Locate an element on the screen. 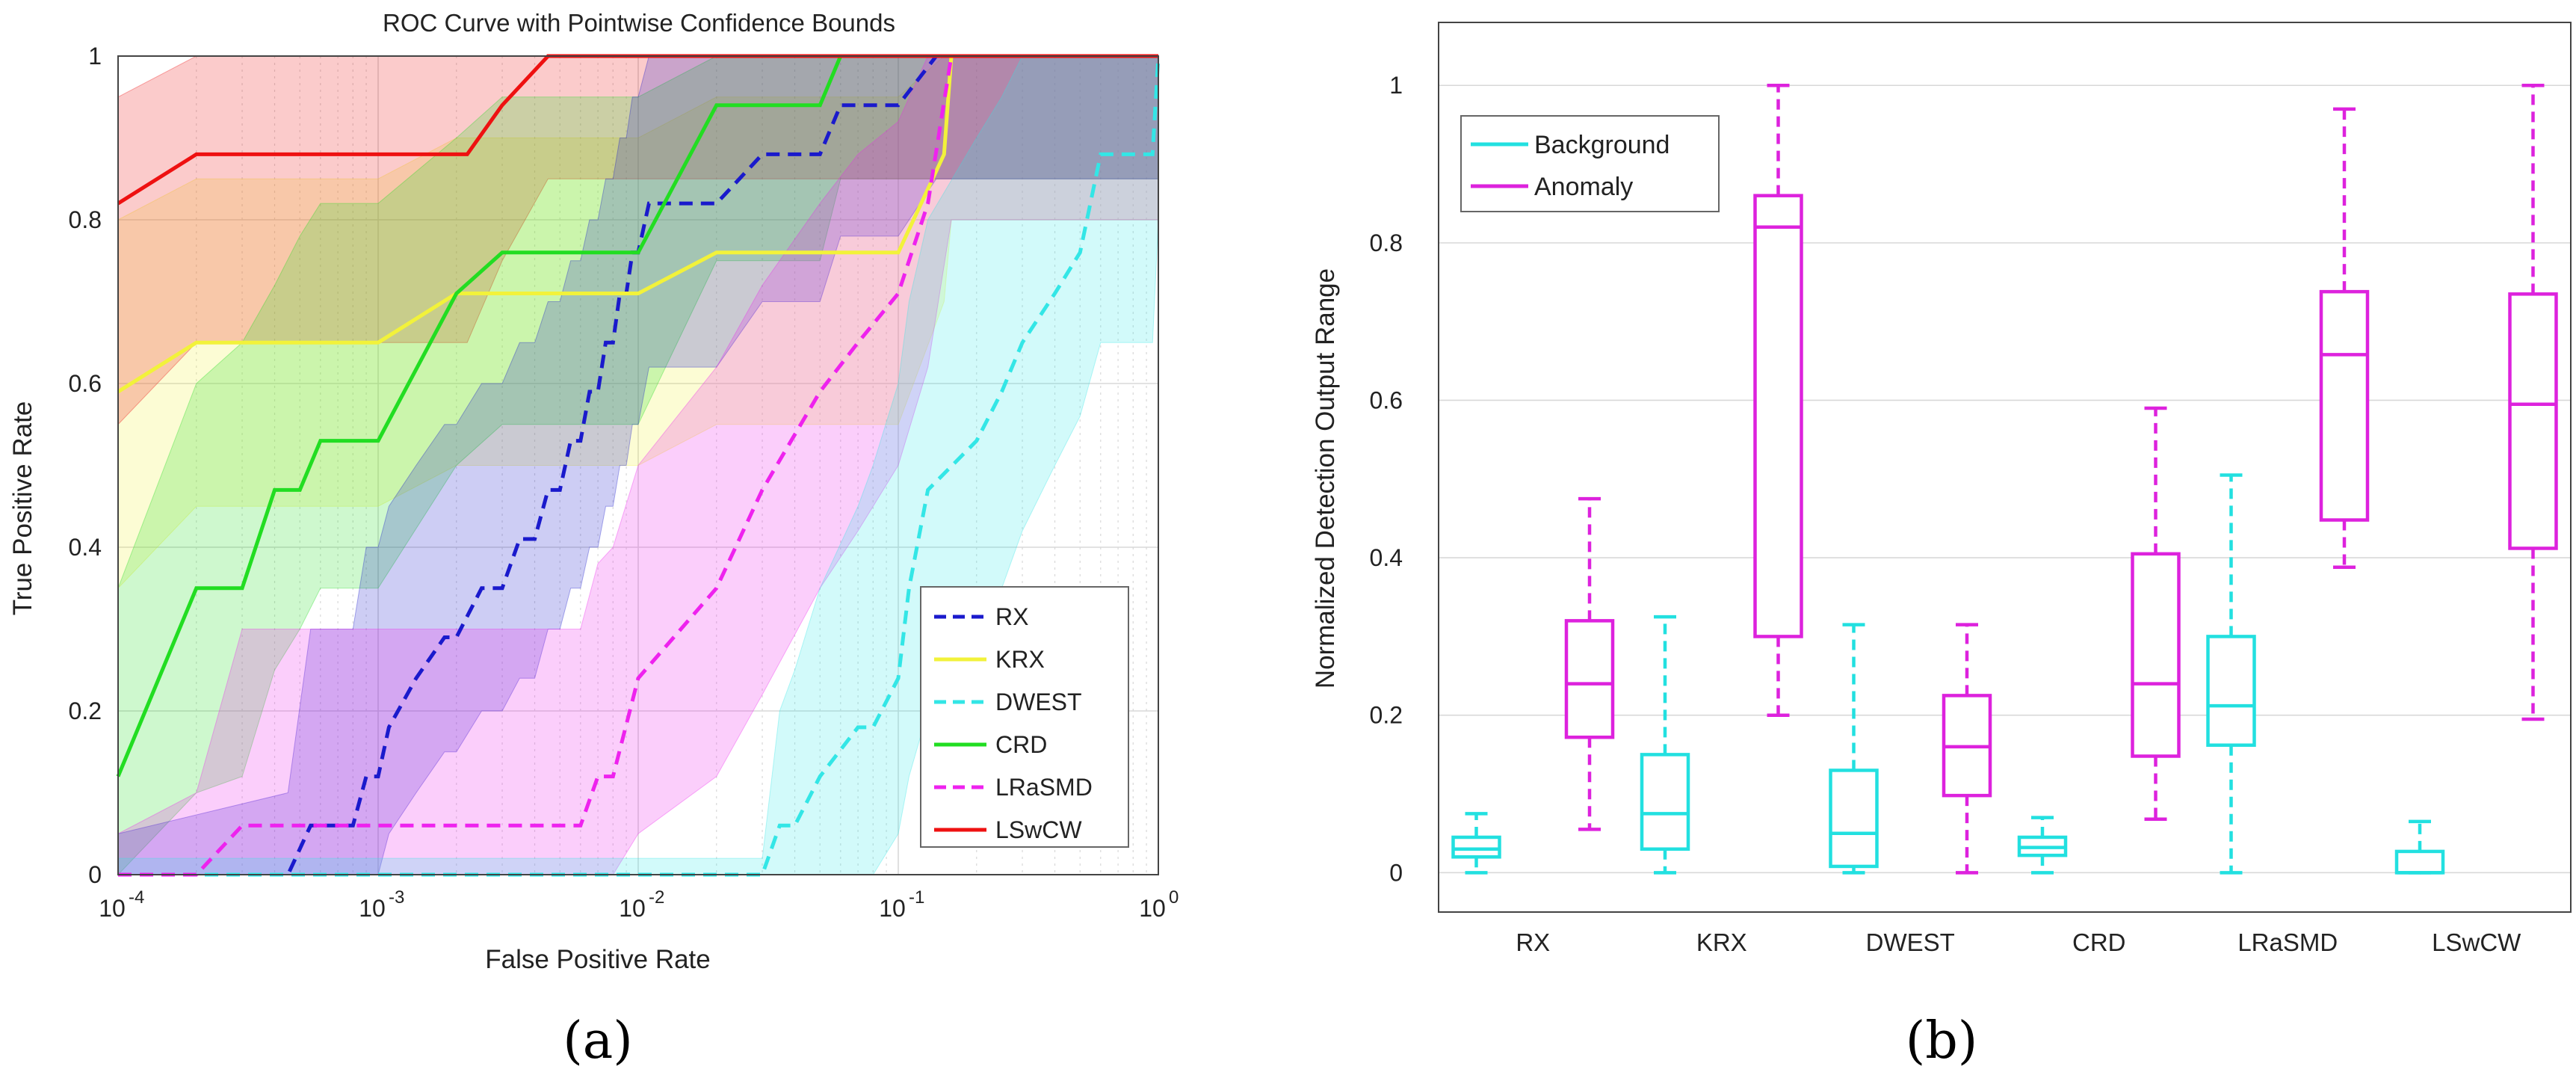 This screenshot has height=1081, width=2576. roc-legend-box is located at coordinates (1025, 717).